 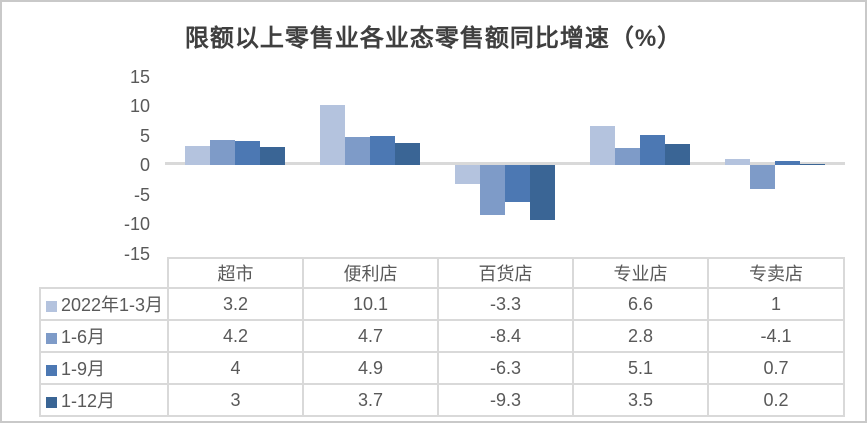 What do you see at coordinates (505, 304) in the screenshot?
I see `value-cell: -3.3` at bounding box center [505, 304].